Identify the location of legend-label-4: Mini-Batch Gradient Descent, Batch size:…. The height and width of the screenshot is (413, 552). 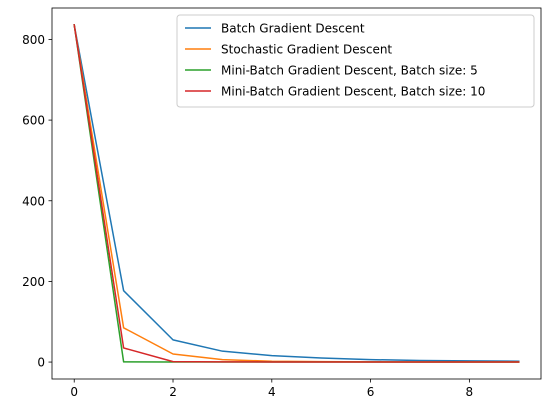
(353, 92).